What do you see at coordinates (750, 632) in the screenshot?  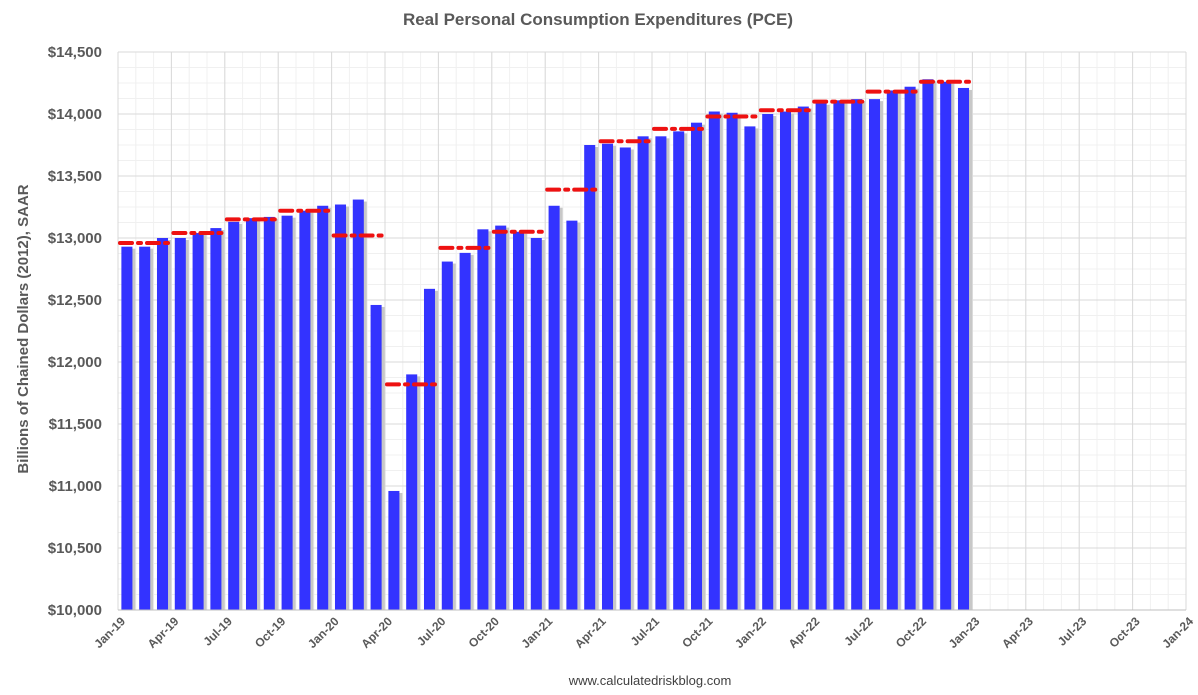 I see `x-tick-label: Jan-22` at bounding box center [750, 632].